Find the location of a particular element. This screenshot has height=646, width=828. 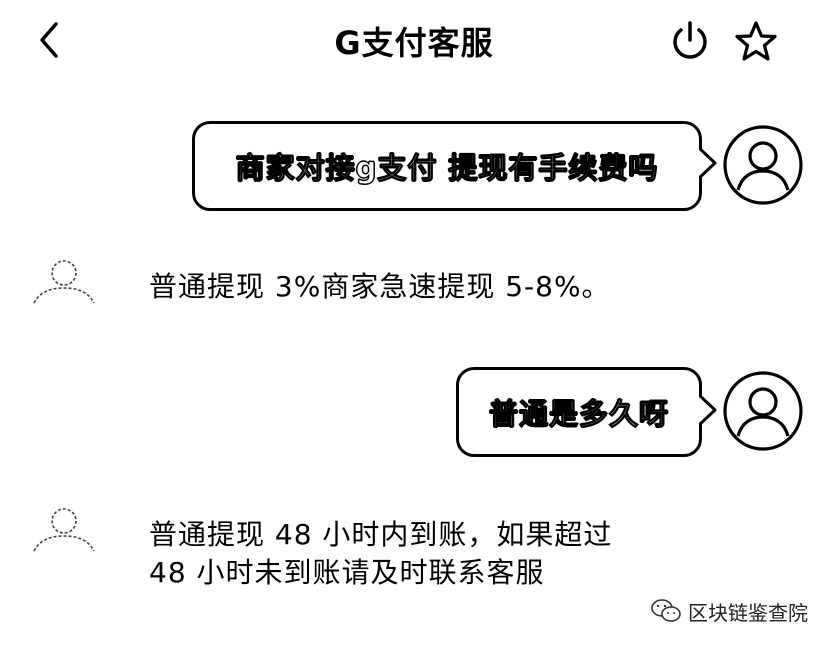

message-text: 普通是多久呀 is located at coordinates (578, 414).